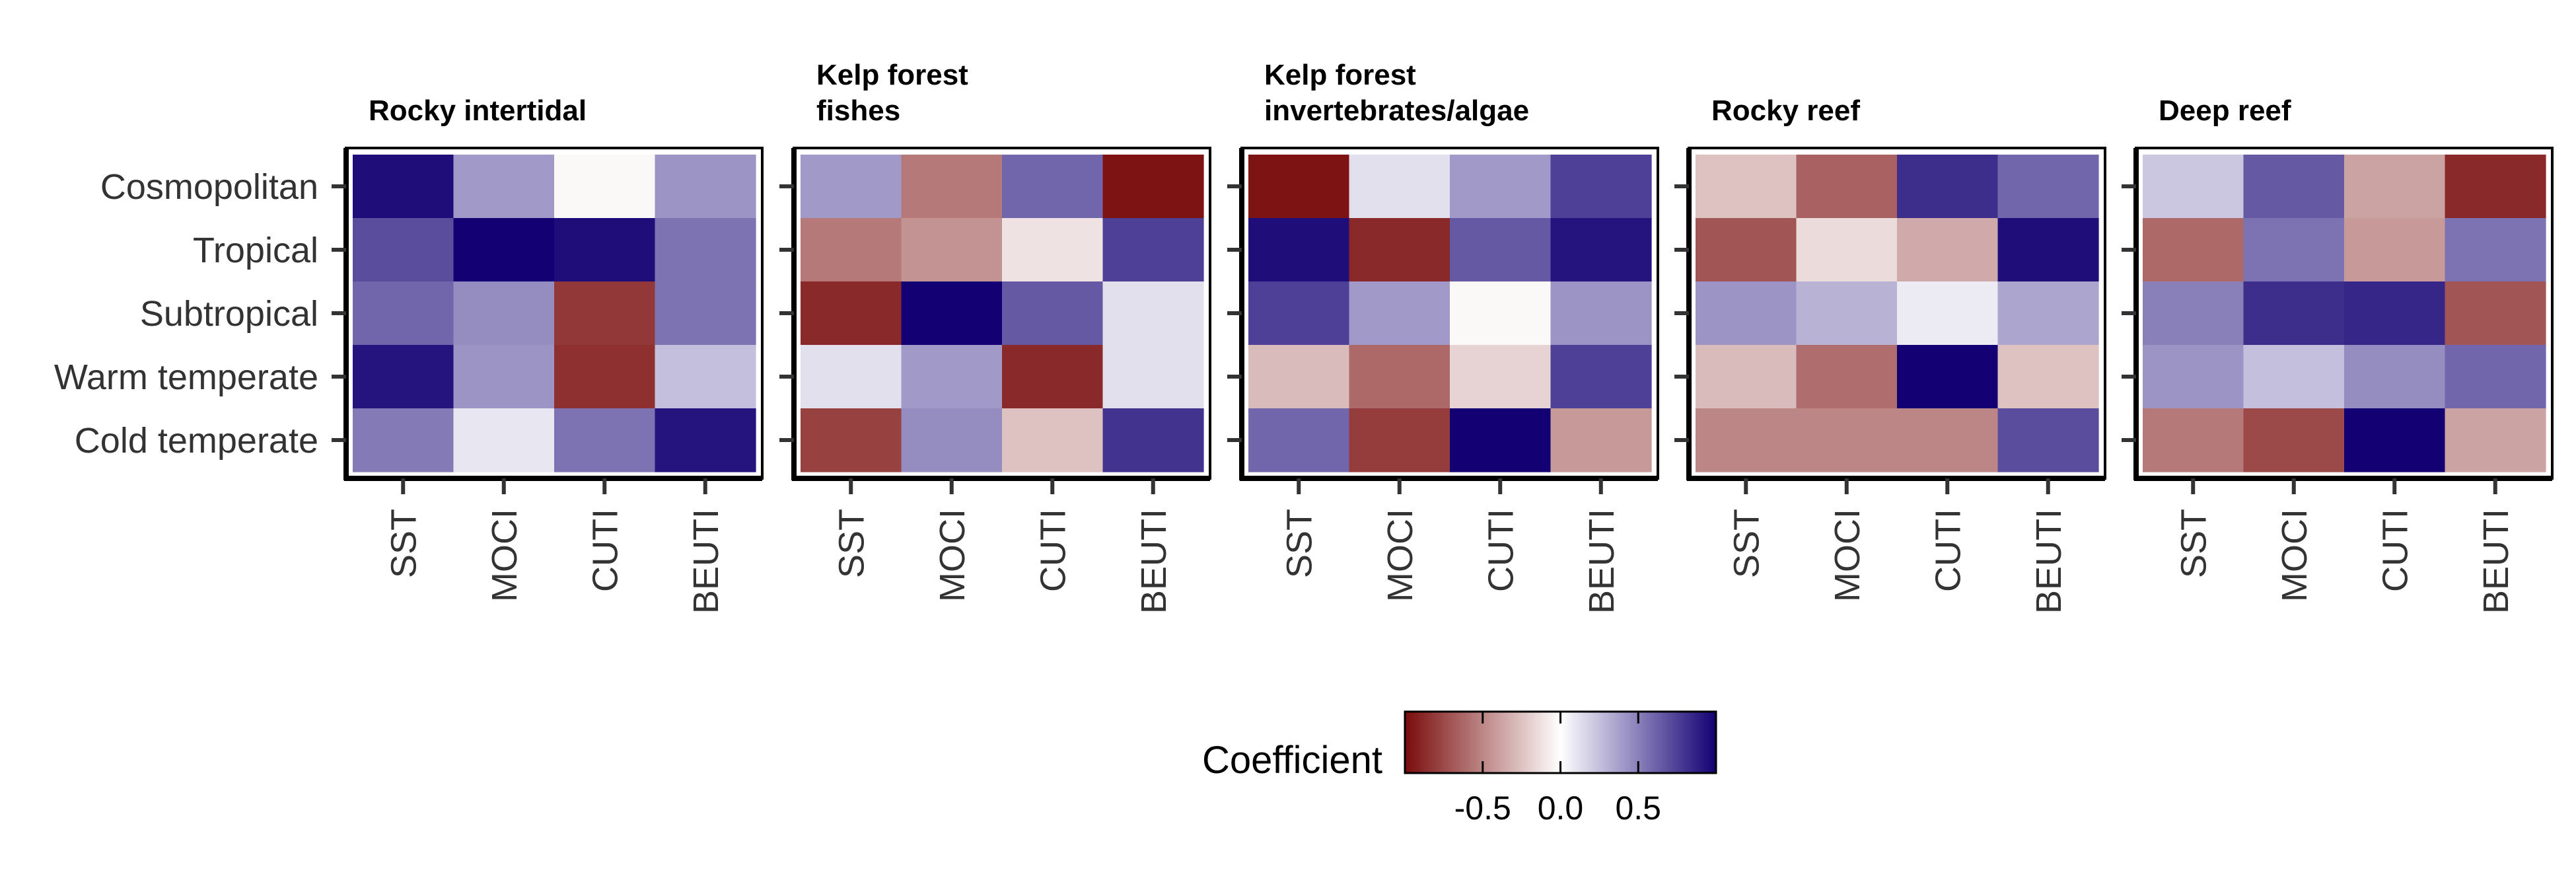 This screenshot has height=892, width=2576. Describe the element at coordinates (1483, 808) in the screenshot. I see `legend-tick-label: -0.5` at that location.